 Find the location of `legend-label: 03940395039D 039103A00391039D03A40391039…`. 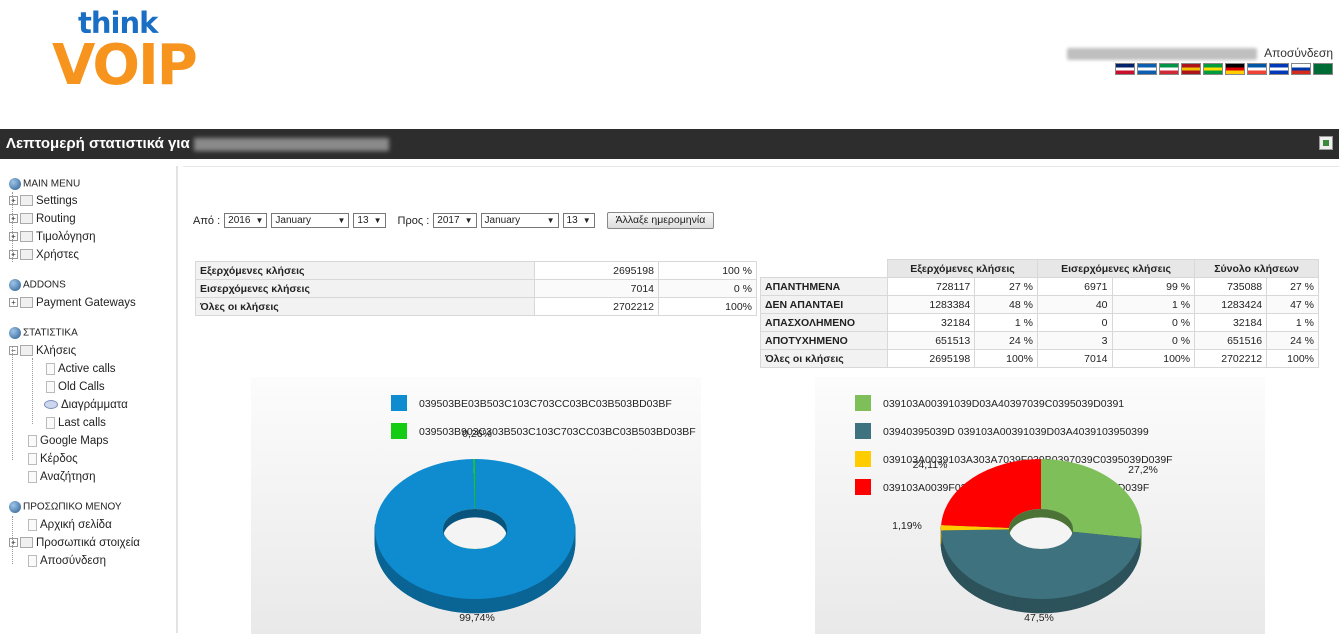

legend-label: 03940395039D 039103A00391039D03A40391039… is located at coordinates (1016, 432).